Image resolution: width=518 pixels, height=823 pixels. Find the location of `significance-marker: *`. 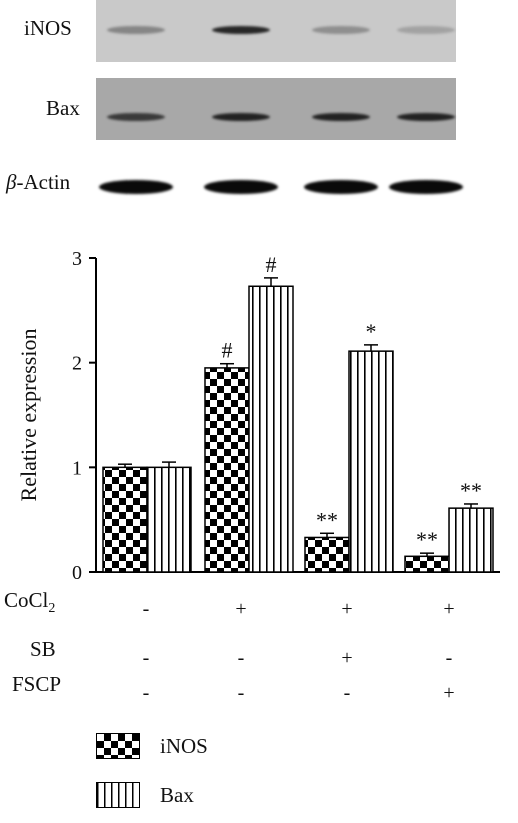

significance-marker: * is located at coordinates (371, 331).